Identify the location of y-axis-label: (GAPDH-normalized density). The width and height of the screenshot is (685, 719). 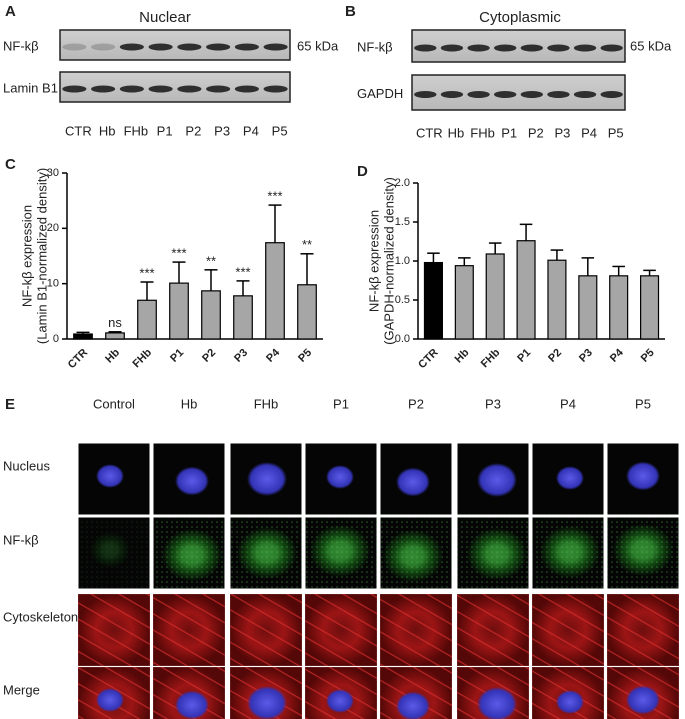
(388, 261).